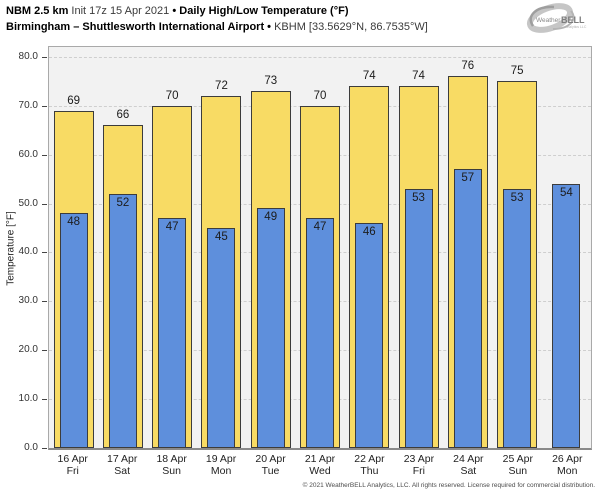  Describe the element at coordinates (369, 232) in the screenshot. I see `low-temp-label: 46` at that location.